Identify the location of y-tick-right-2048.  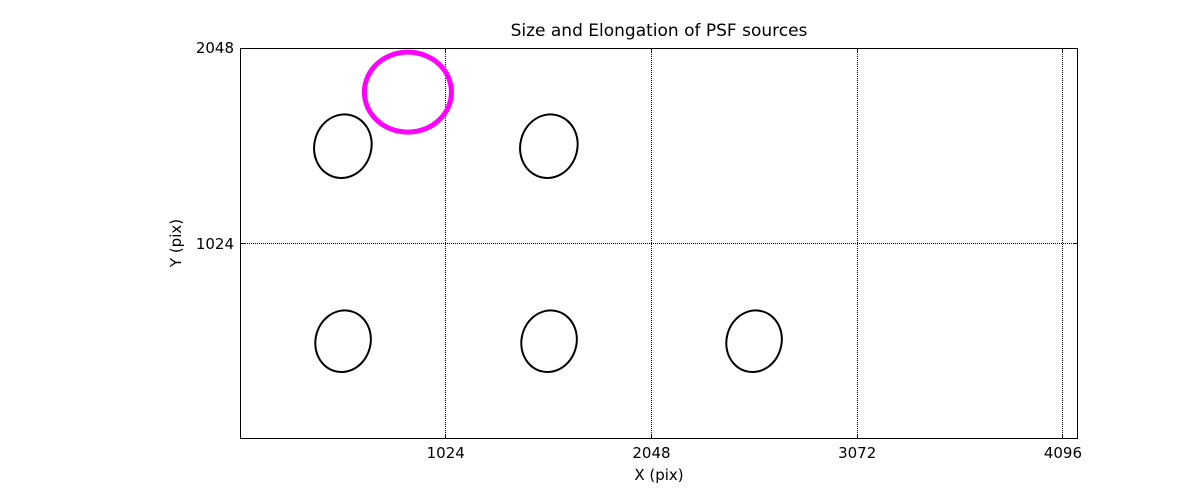
(1075, 48).